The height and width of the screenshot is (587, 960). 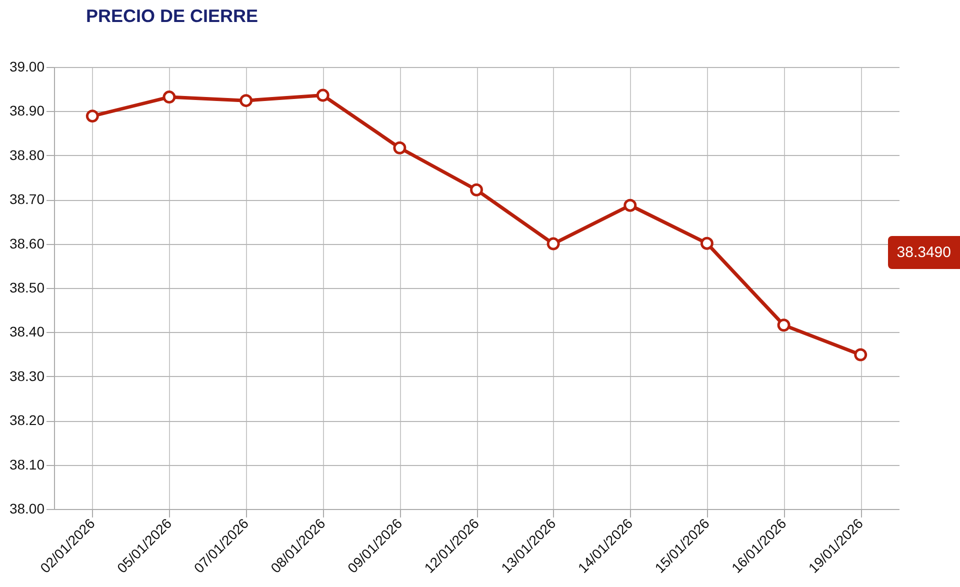 I want to click on y-tick-label: 39.00, so click(x=27, y=66).